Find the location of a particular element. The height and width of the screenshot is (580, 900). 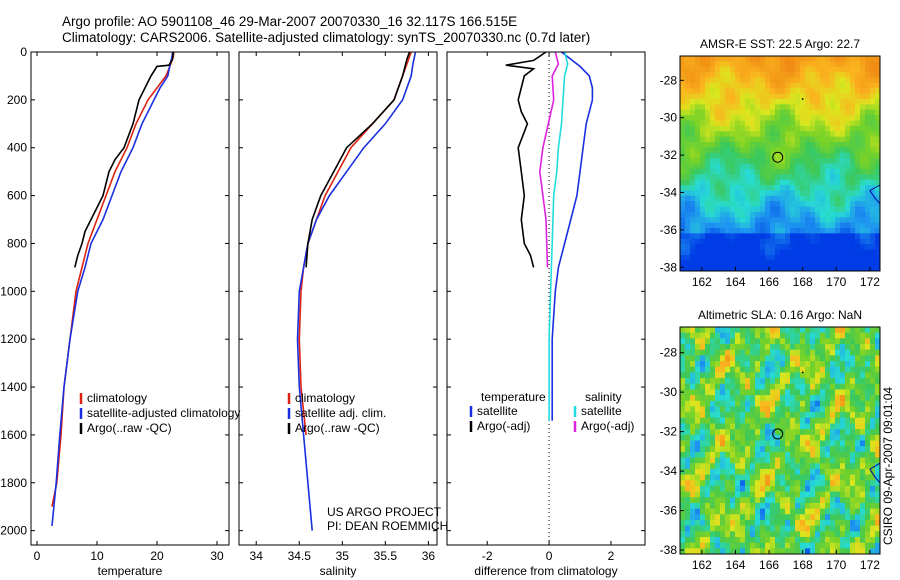

x-tick-label: 2 is located at coordinates (611, 556).